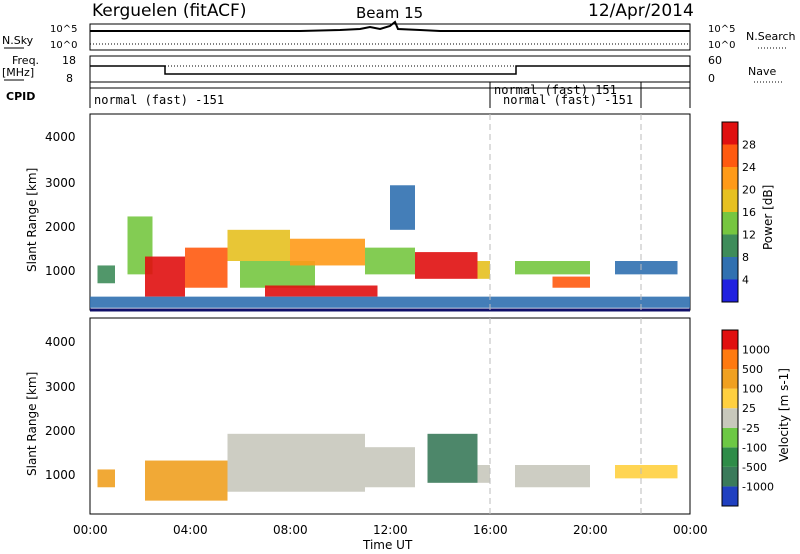 Image resolution: width=800 pixels, height=554 pixels. I want to click on xtick-1600: 16:00, so click(490, 530).